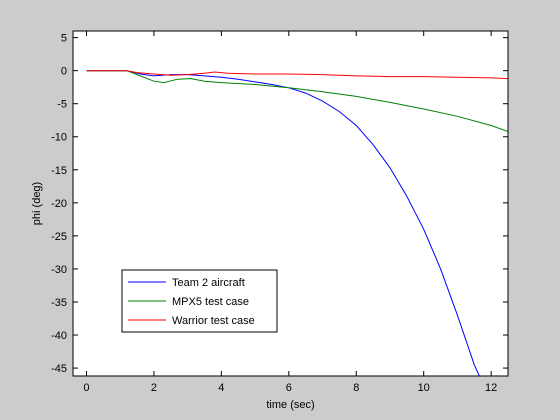 This screenshot has height=420, width=560. I want to click on x-axis-label: time (sec), so click(290, 405).